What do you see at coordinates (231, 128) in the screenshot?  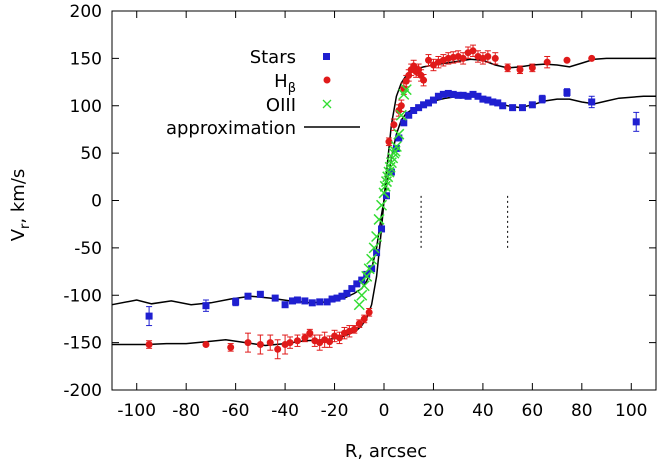 I see `legend-label-approximation: approximation` at bounding box center [231, 128].